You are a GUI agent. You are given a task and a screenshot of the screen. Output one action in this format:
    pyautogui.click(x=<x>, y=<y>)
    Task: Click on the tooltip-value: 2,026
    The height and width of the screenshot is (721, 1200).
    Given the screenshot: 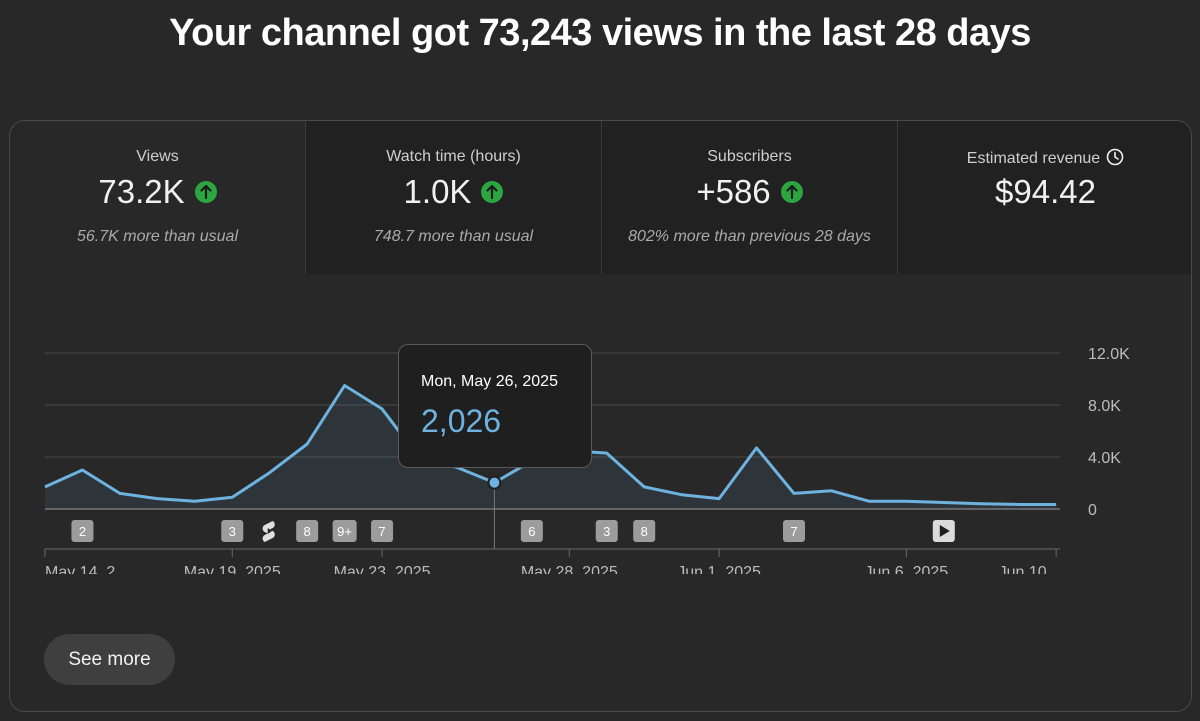 What is the action you would take?
    pyautogui.click(x=461, y=421)
    